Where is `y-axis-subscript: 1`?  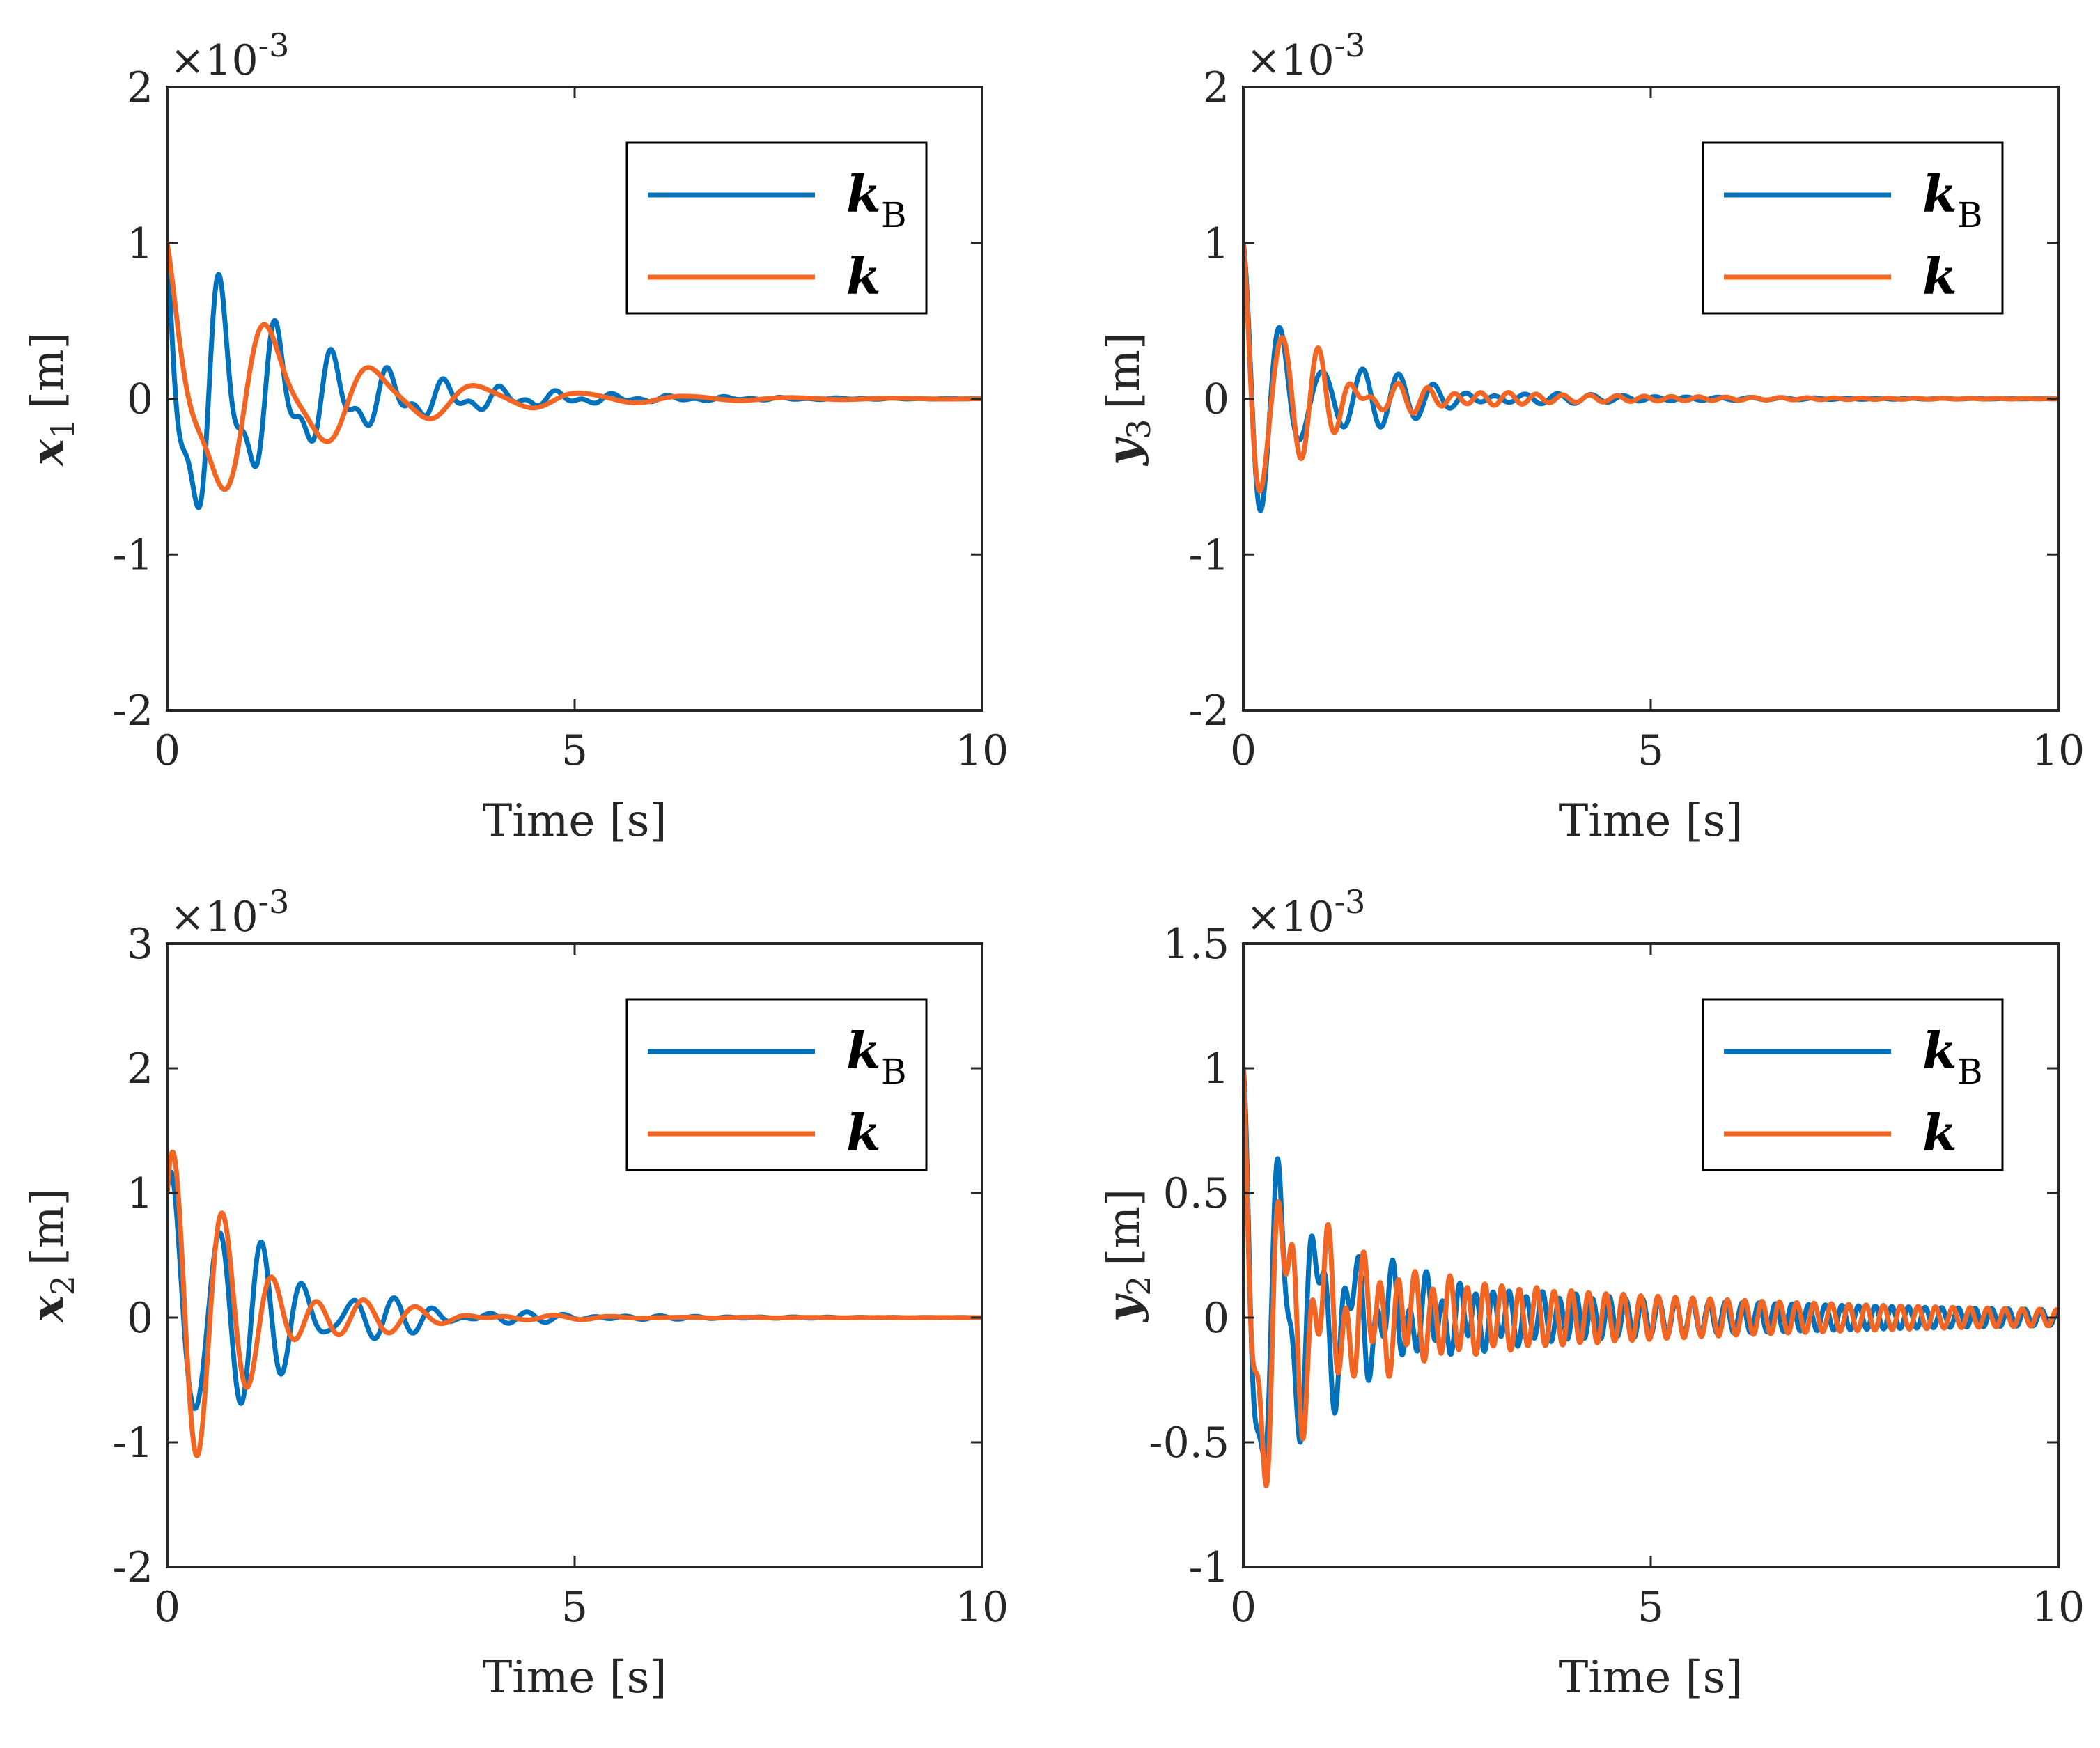 y-axis-subscript: 1 is located at coordinates (63, 429).